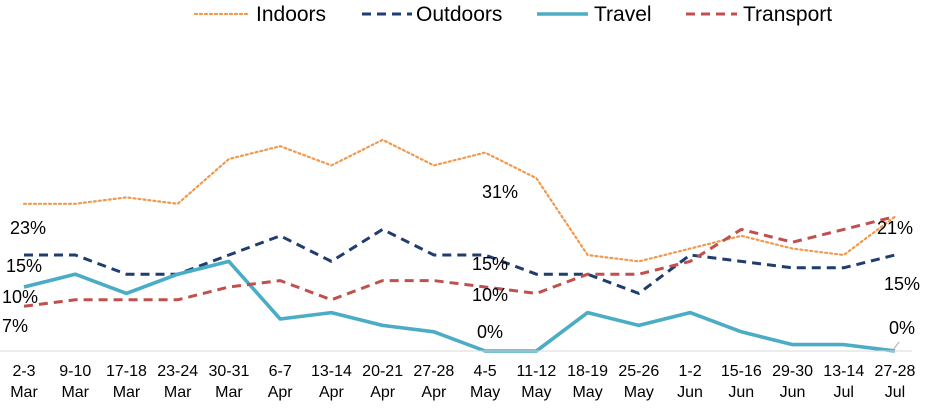 Image resolution: width=927 pixels, height=410 pixels. Describe the element at coordinates (896, 346) in the screenshot. I see `data-label-leader` at that location.